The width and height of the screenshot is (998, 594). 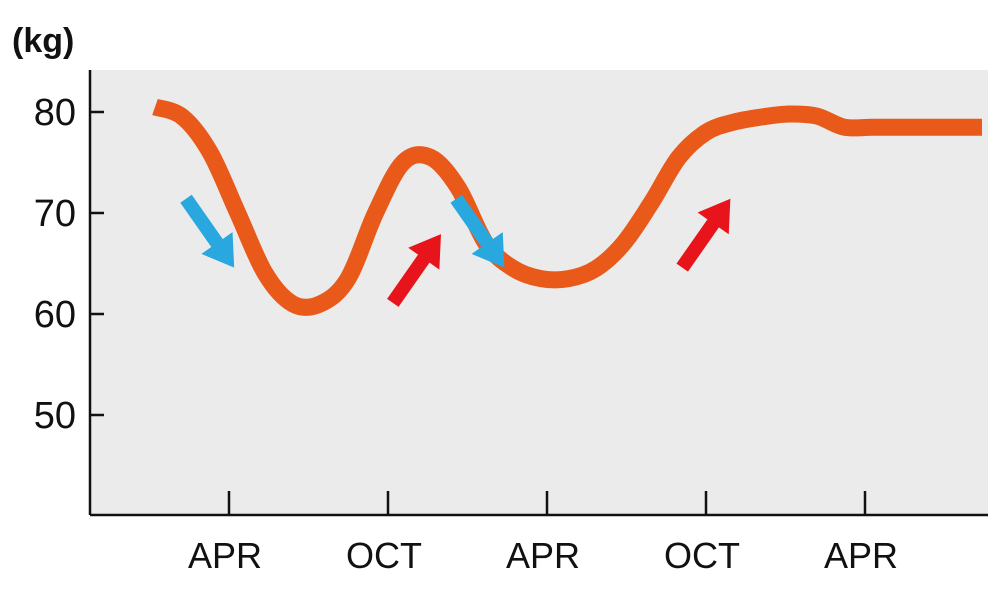 What do you see at coordinates (539, 533) in the screenshot?
I see `x-axis: APR OCT APR OCT APR` at bounding box center [539, 533].